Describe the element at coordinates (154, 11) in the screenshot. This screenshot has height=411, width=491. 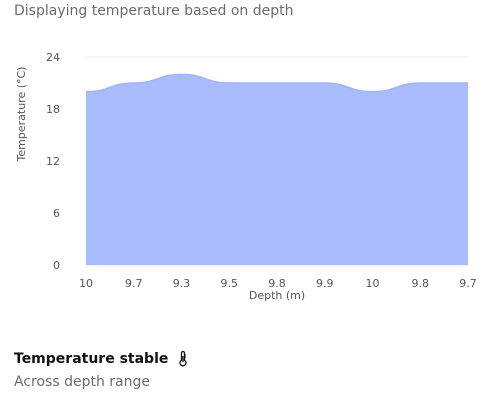
I see `chart-subtitle: Displaying temperature based on depth` at that location.